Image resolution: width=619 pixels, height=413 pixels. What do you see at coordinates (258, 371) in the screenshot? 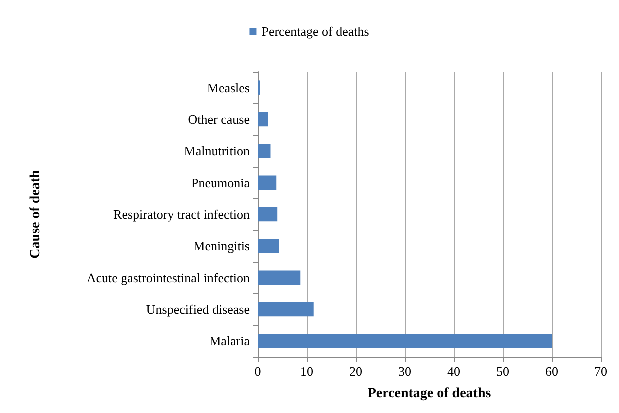
I see `x-tick-label: 0` at bounding box center [258, 371].